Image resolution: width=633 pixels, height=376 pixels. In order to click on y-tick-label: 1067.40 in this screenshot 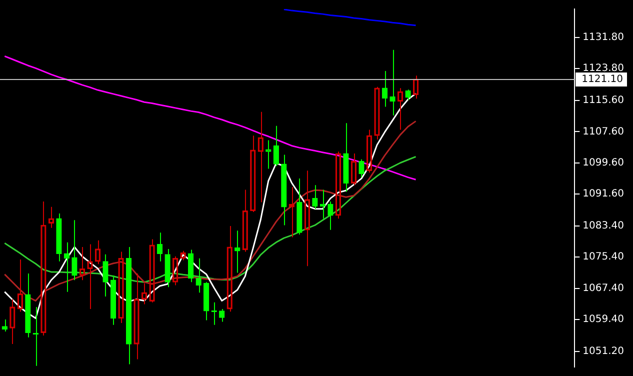, I will do `click(603, 288)`.